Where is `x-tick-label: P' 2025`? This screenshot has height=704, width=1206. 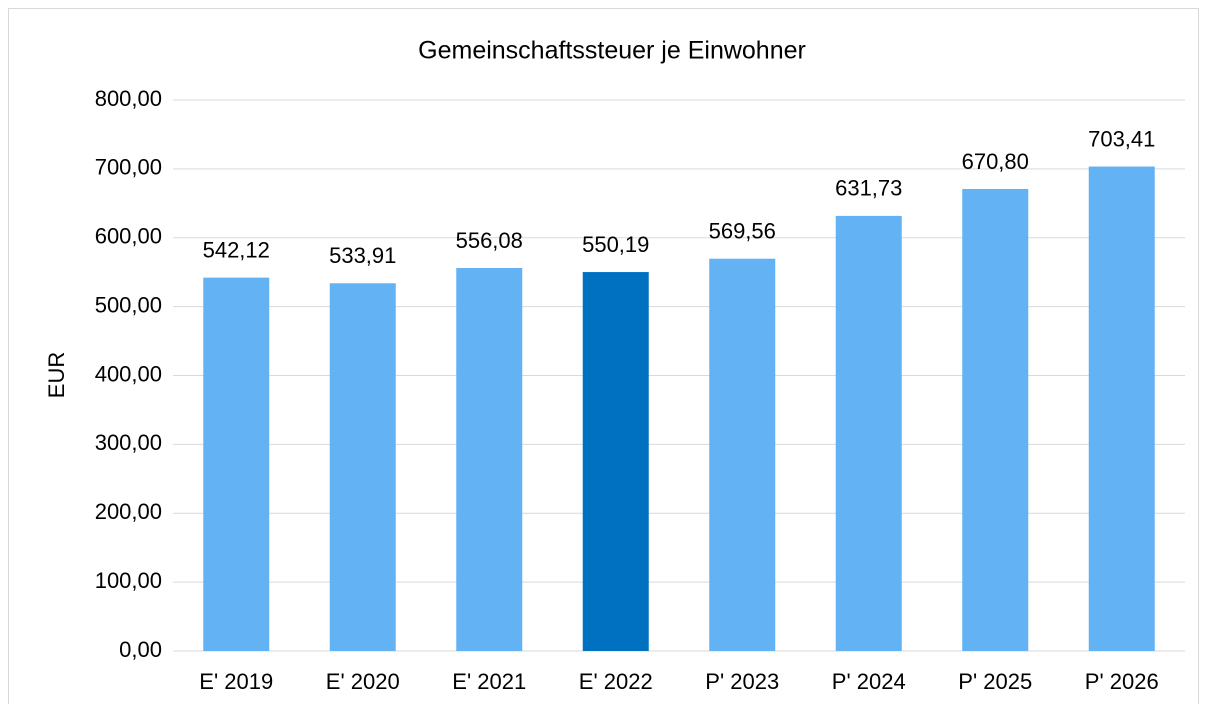
x-tick-label: P' 2025 is located at coordinates (995, 681).